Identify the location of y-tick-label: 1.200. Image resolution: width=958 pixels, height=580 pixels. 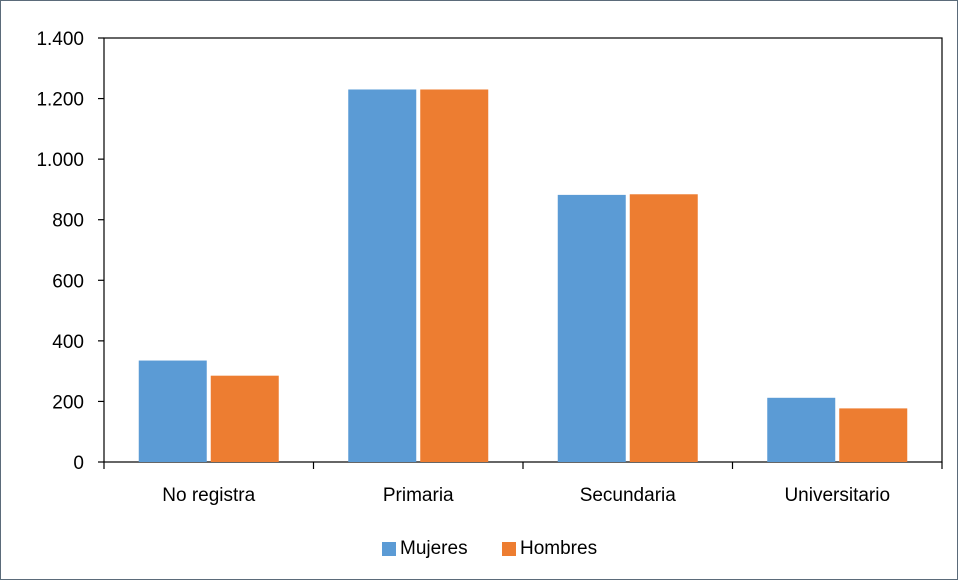
(60, 100).